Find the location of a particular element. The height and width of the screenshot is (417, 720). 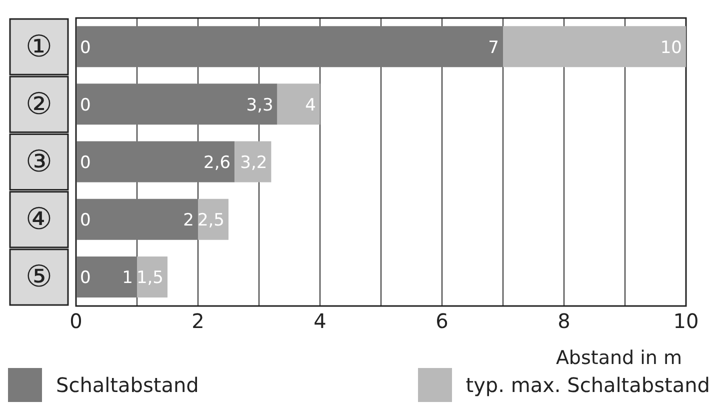

annotation: 2,6 is located at coordinates (217, 163).